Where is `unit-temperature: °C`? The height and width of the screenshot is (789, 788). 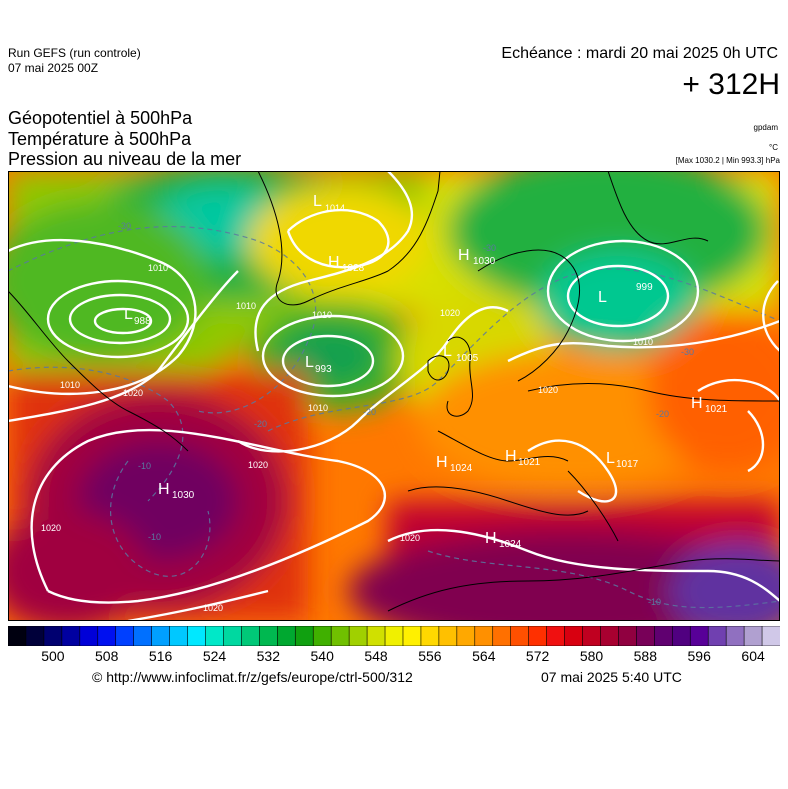
unit-temperature: °C is located at coordinates (773, 147).